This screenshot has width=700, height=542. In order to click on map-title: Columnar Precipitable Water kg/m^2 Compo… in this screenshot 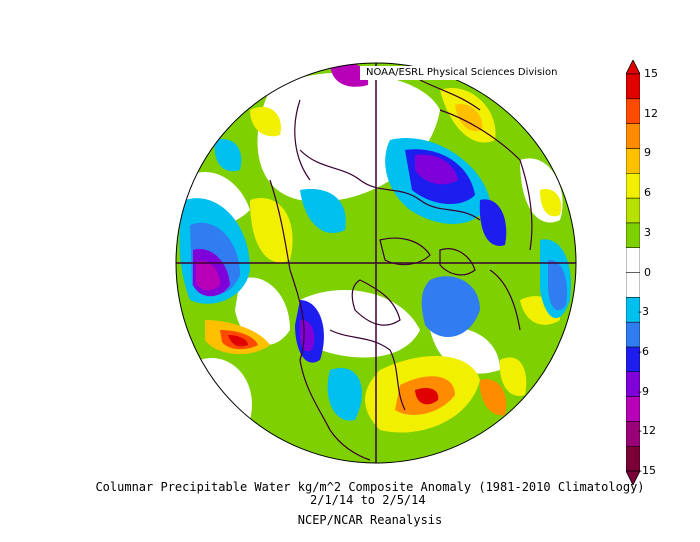, I will do `click(370, 487)`.